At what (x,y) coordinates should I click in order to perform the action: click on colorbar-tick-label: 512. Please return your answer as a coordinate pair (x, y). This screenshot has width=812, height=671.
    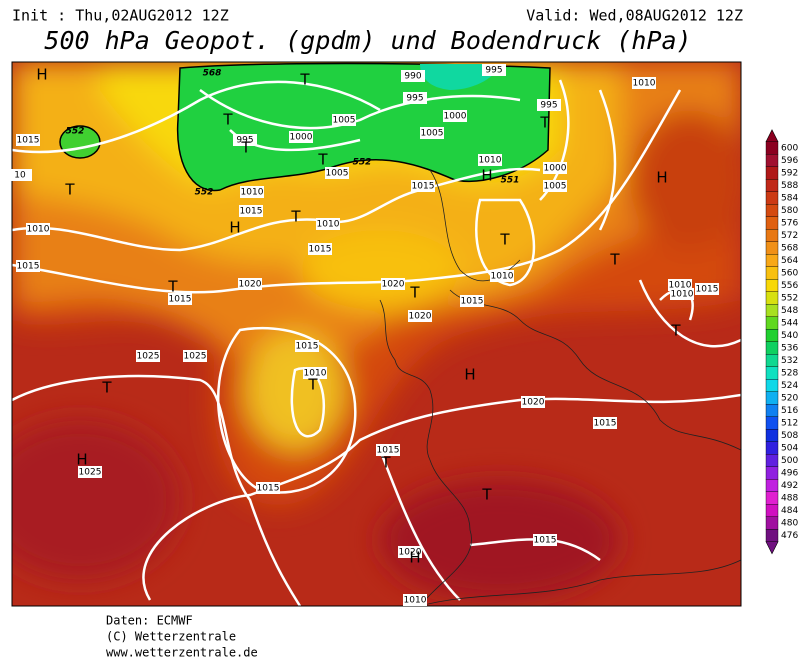
    Looking at the image, I should click on (789, 424).